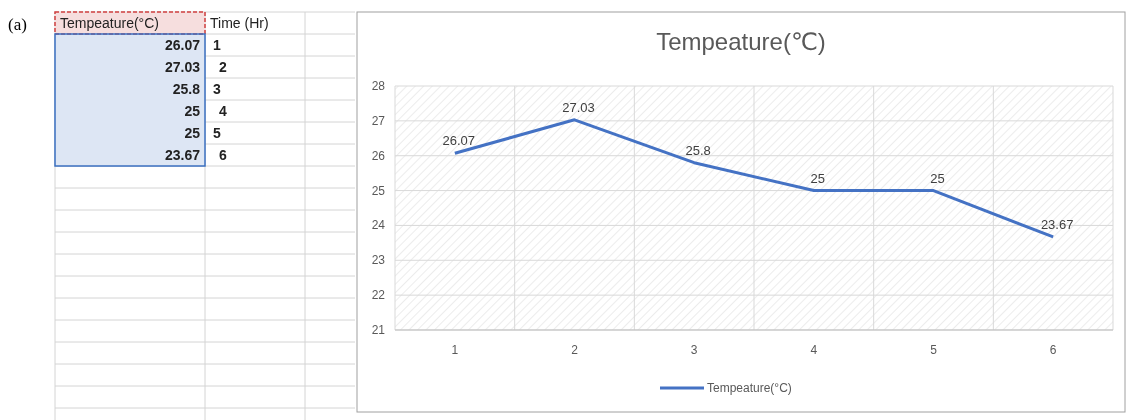 This screenshot has width=1132, height=420. What do you see at coordinates (378, 155) in the screenshot?
I see `y-tick-label: 26` at bounding box center [378, 155].